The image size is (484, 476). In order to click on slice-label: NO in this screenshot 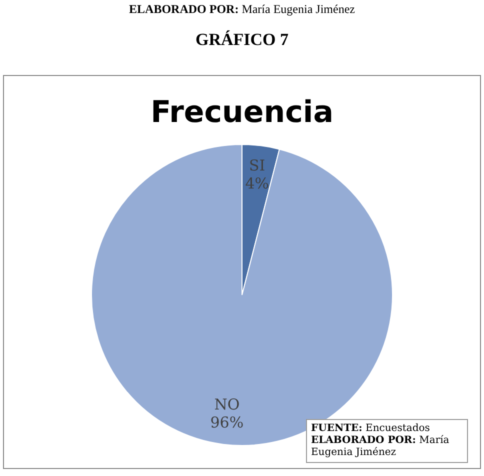, I will do `click(227, 404)`.